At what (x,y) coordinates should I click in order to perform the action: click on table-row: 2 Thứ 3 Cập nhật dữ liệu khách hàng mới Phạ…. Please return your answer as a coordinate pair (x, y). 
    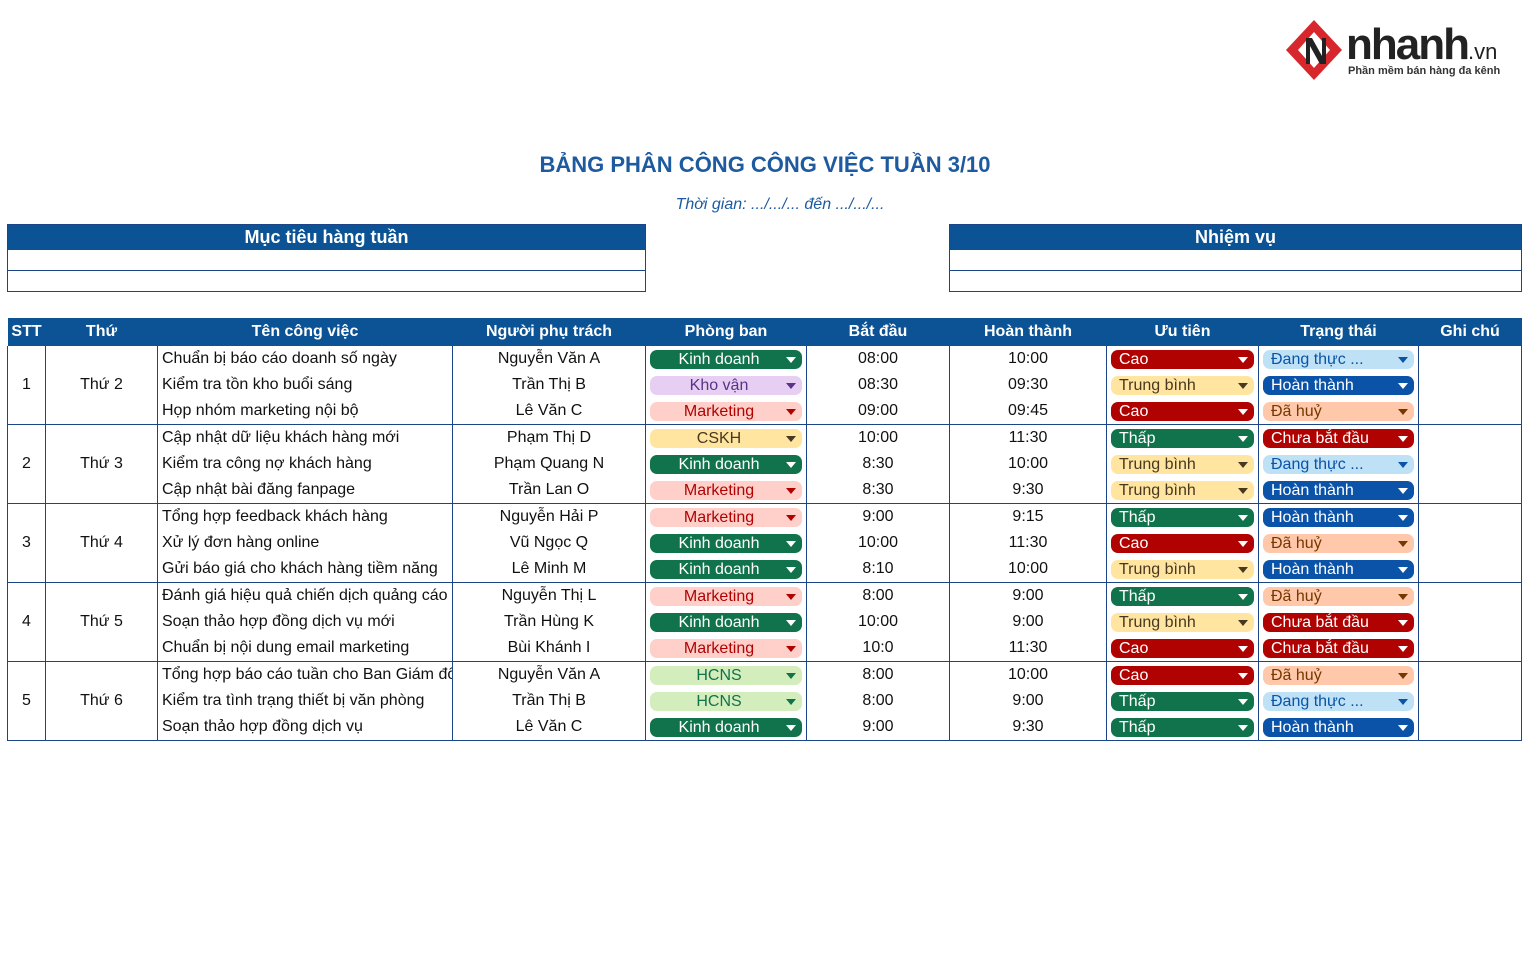
    Looking at the image, I should click on (764, 464).